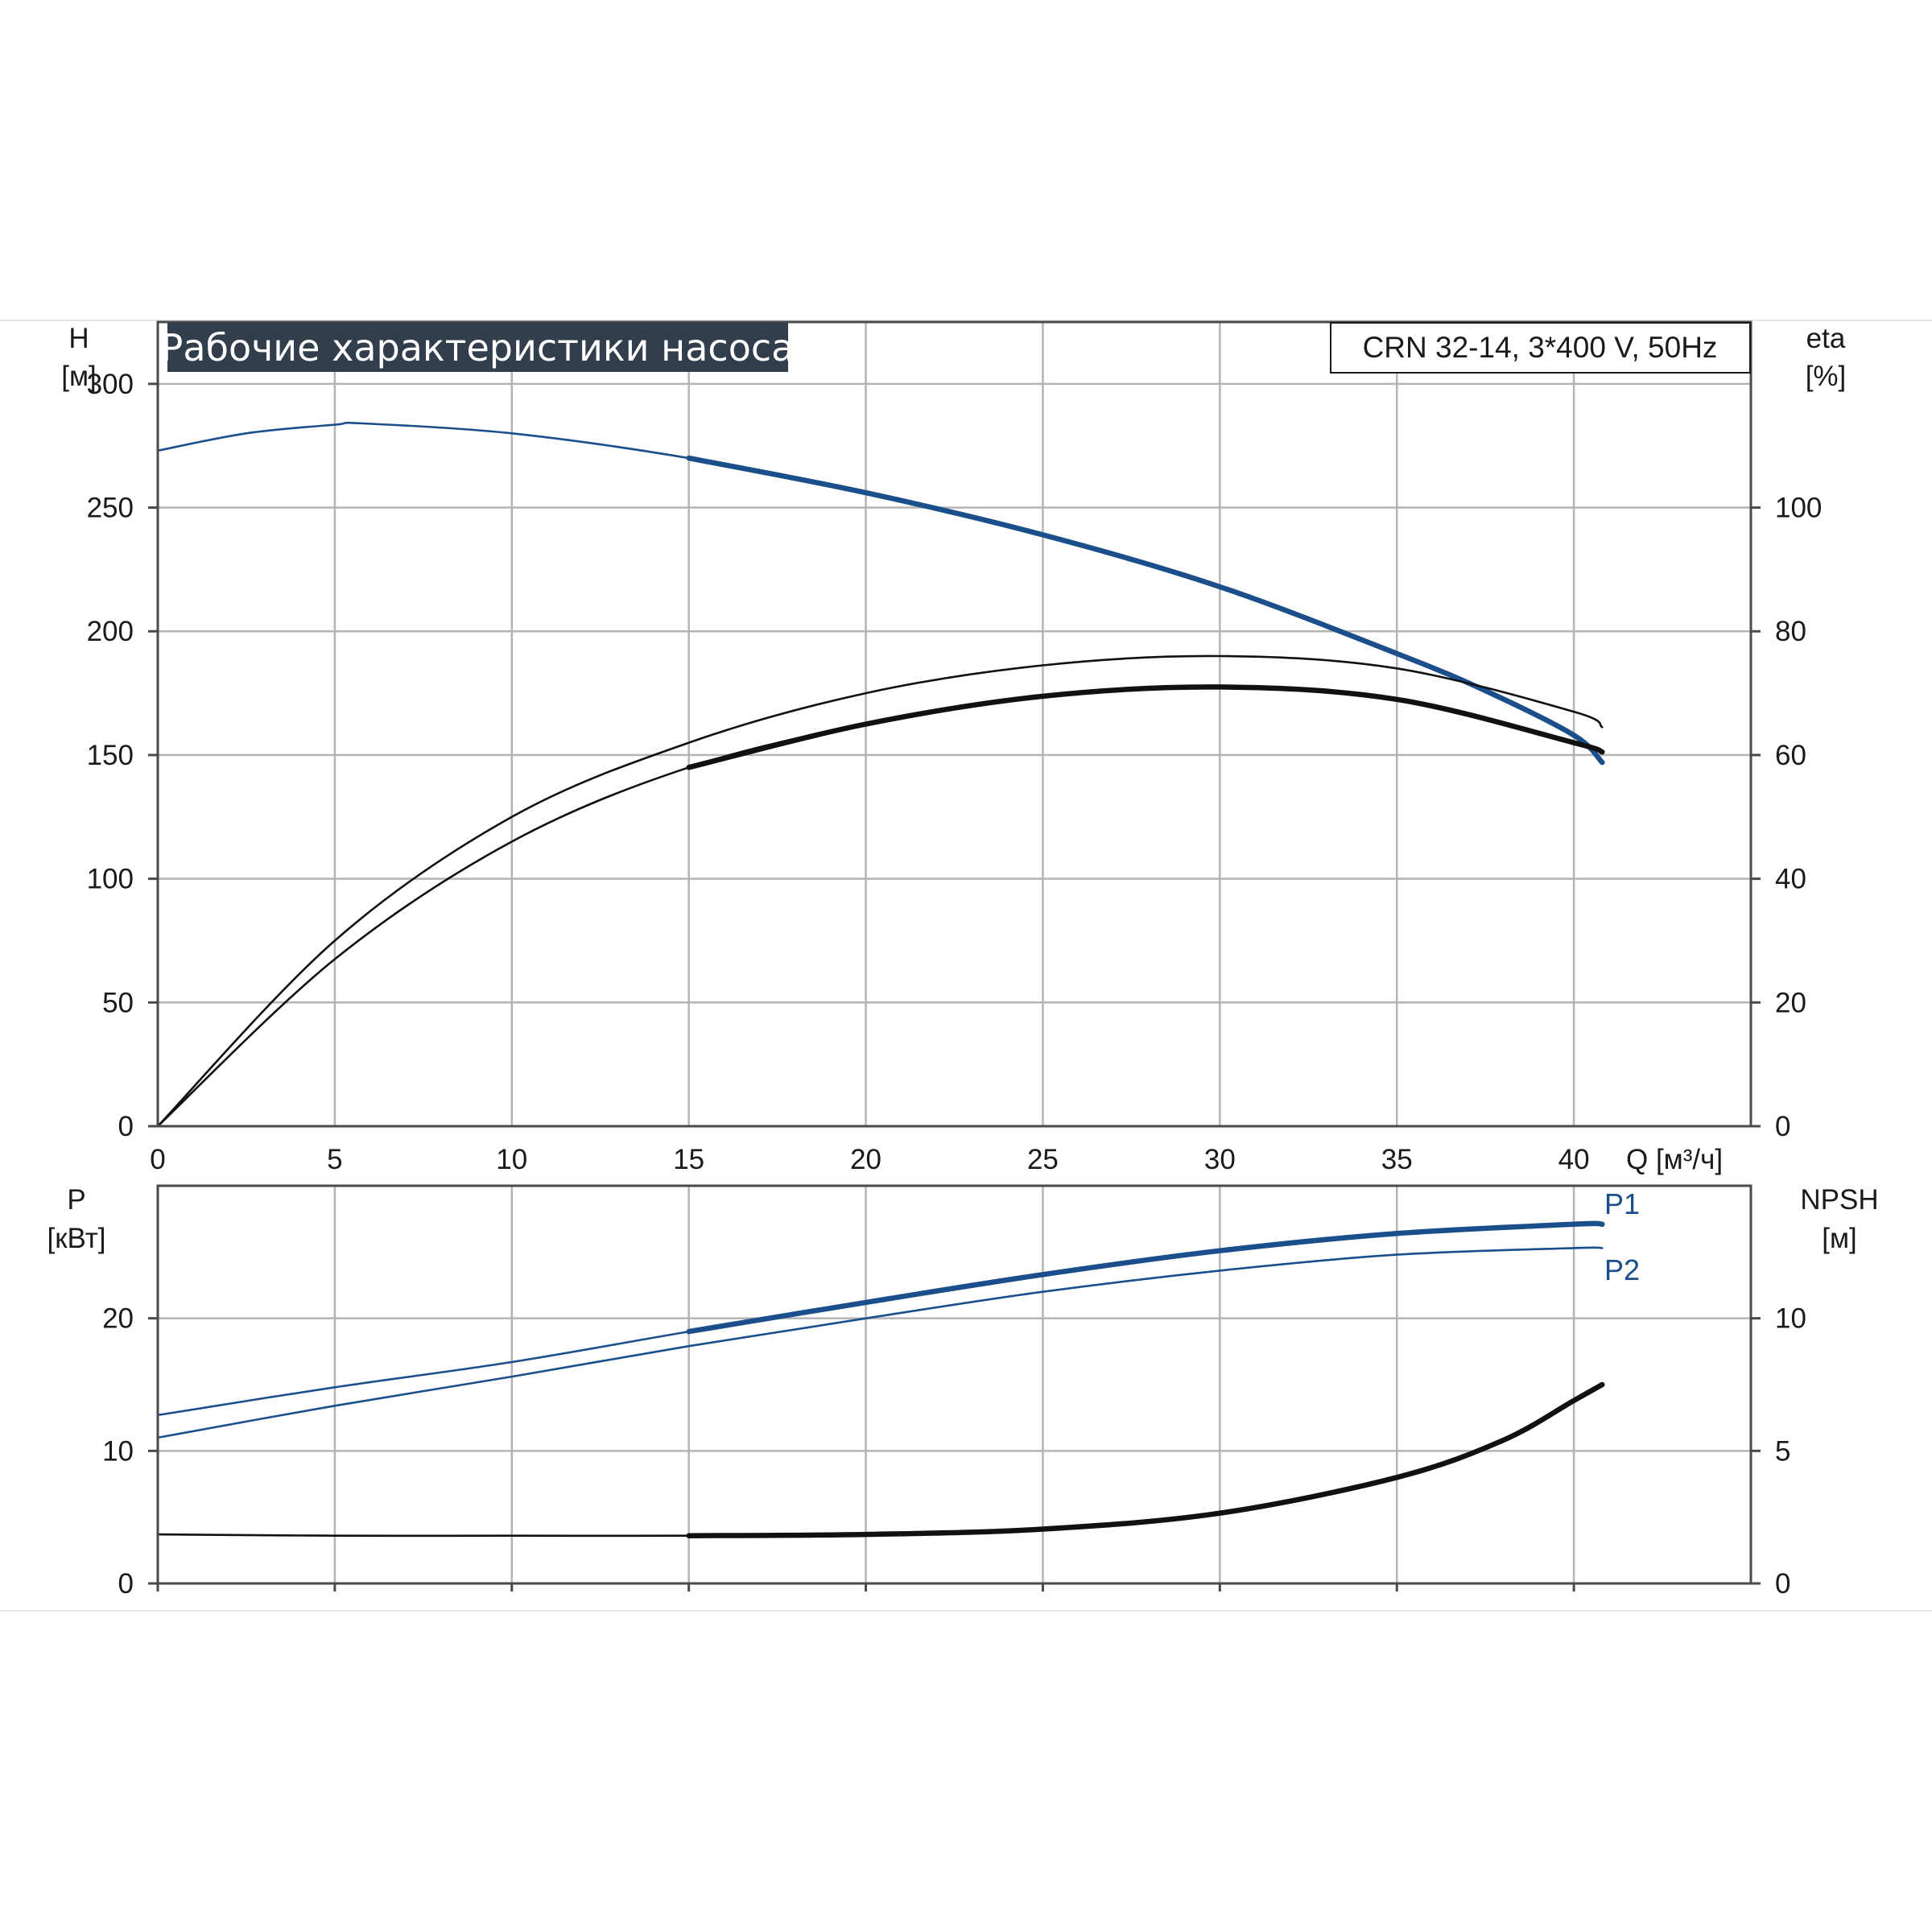 The width and height of the screenshot is (1932, 1932). What do you see at coordinates (1043, 1159) in the screenshot?
I see `x-tick-label: 25` at bounding box center [1043, 1159].